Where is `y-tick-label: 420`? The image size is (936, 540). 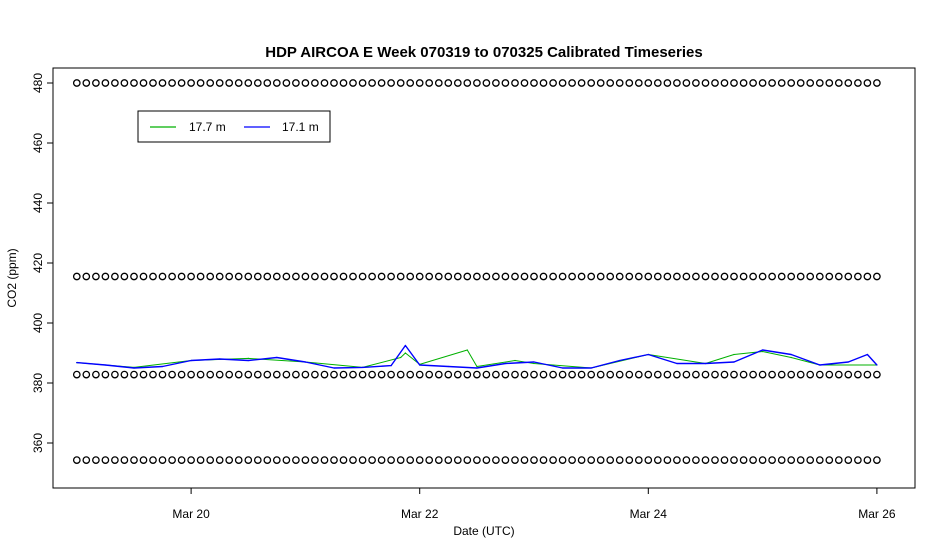 y-tick-label: 420 is located at coordinates (38, 263).